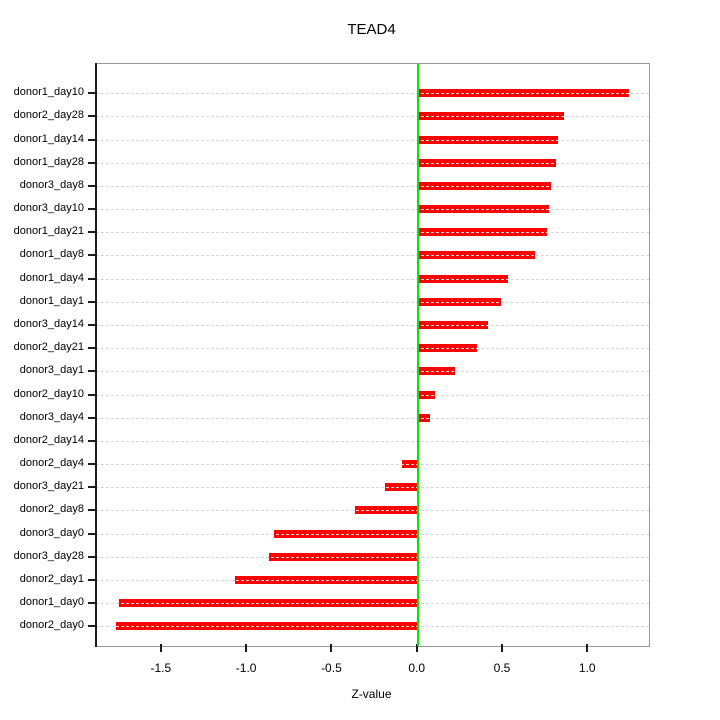 This screenshot has width=720, height=720. I want to click on y-tick-label: donor1_day1, so click(51, 300).